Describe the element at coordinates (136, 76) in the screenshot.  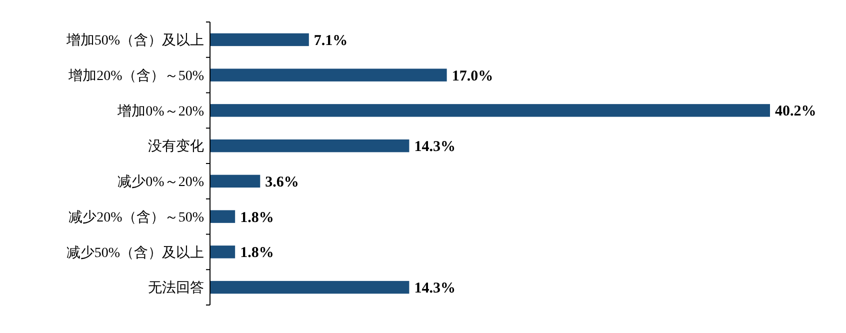
I see `y-tick-label: 增加20%（含）～50%` at that location.